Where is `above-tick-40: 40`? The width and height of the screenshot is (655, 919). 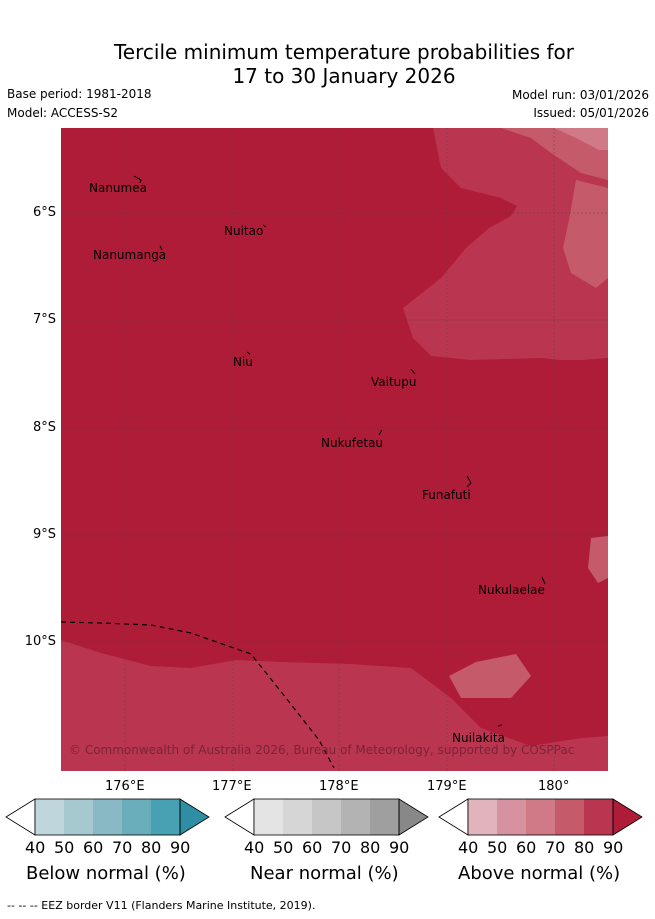
above-tick-40: 40 is located at coordinates (468, 847).